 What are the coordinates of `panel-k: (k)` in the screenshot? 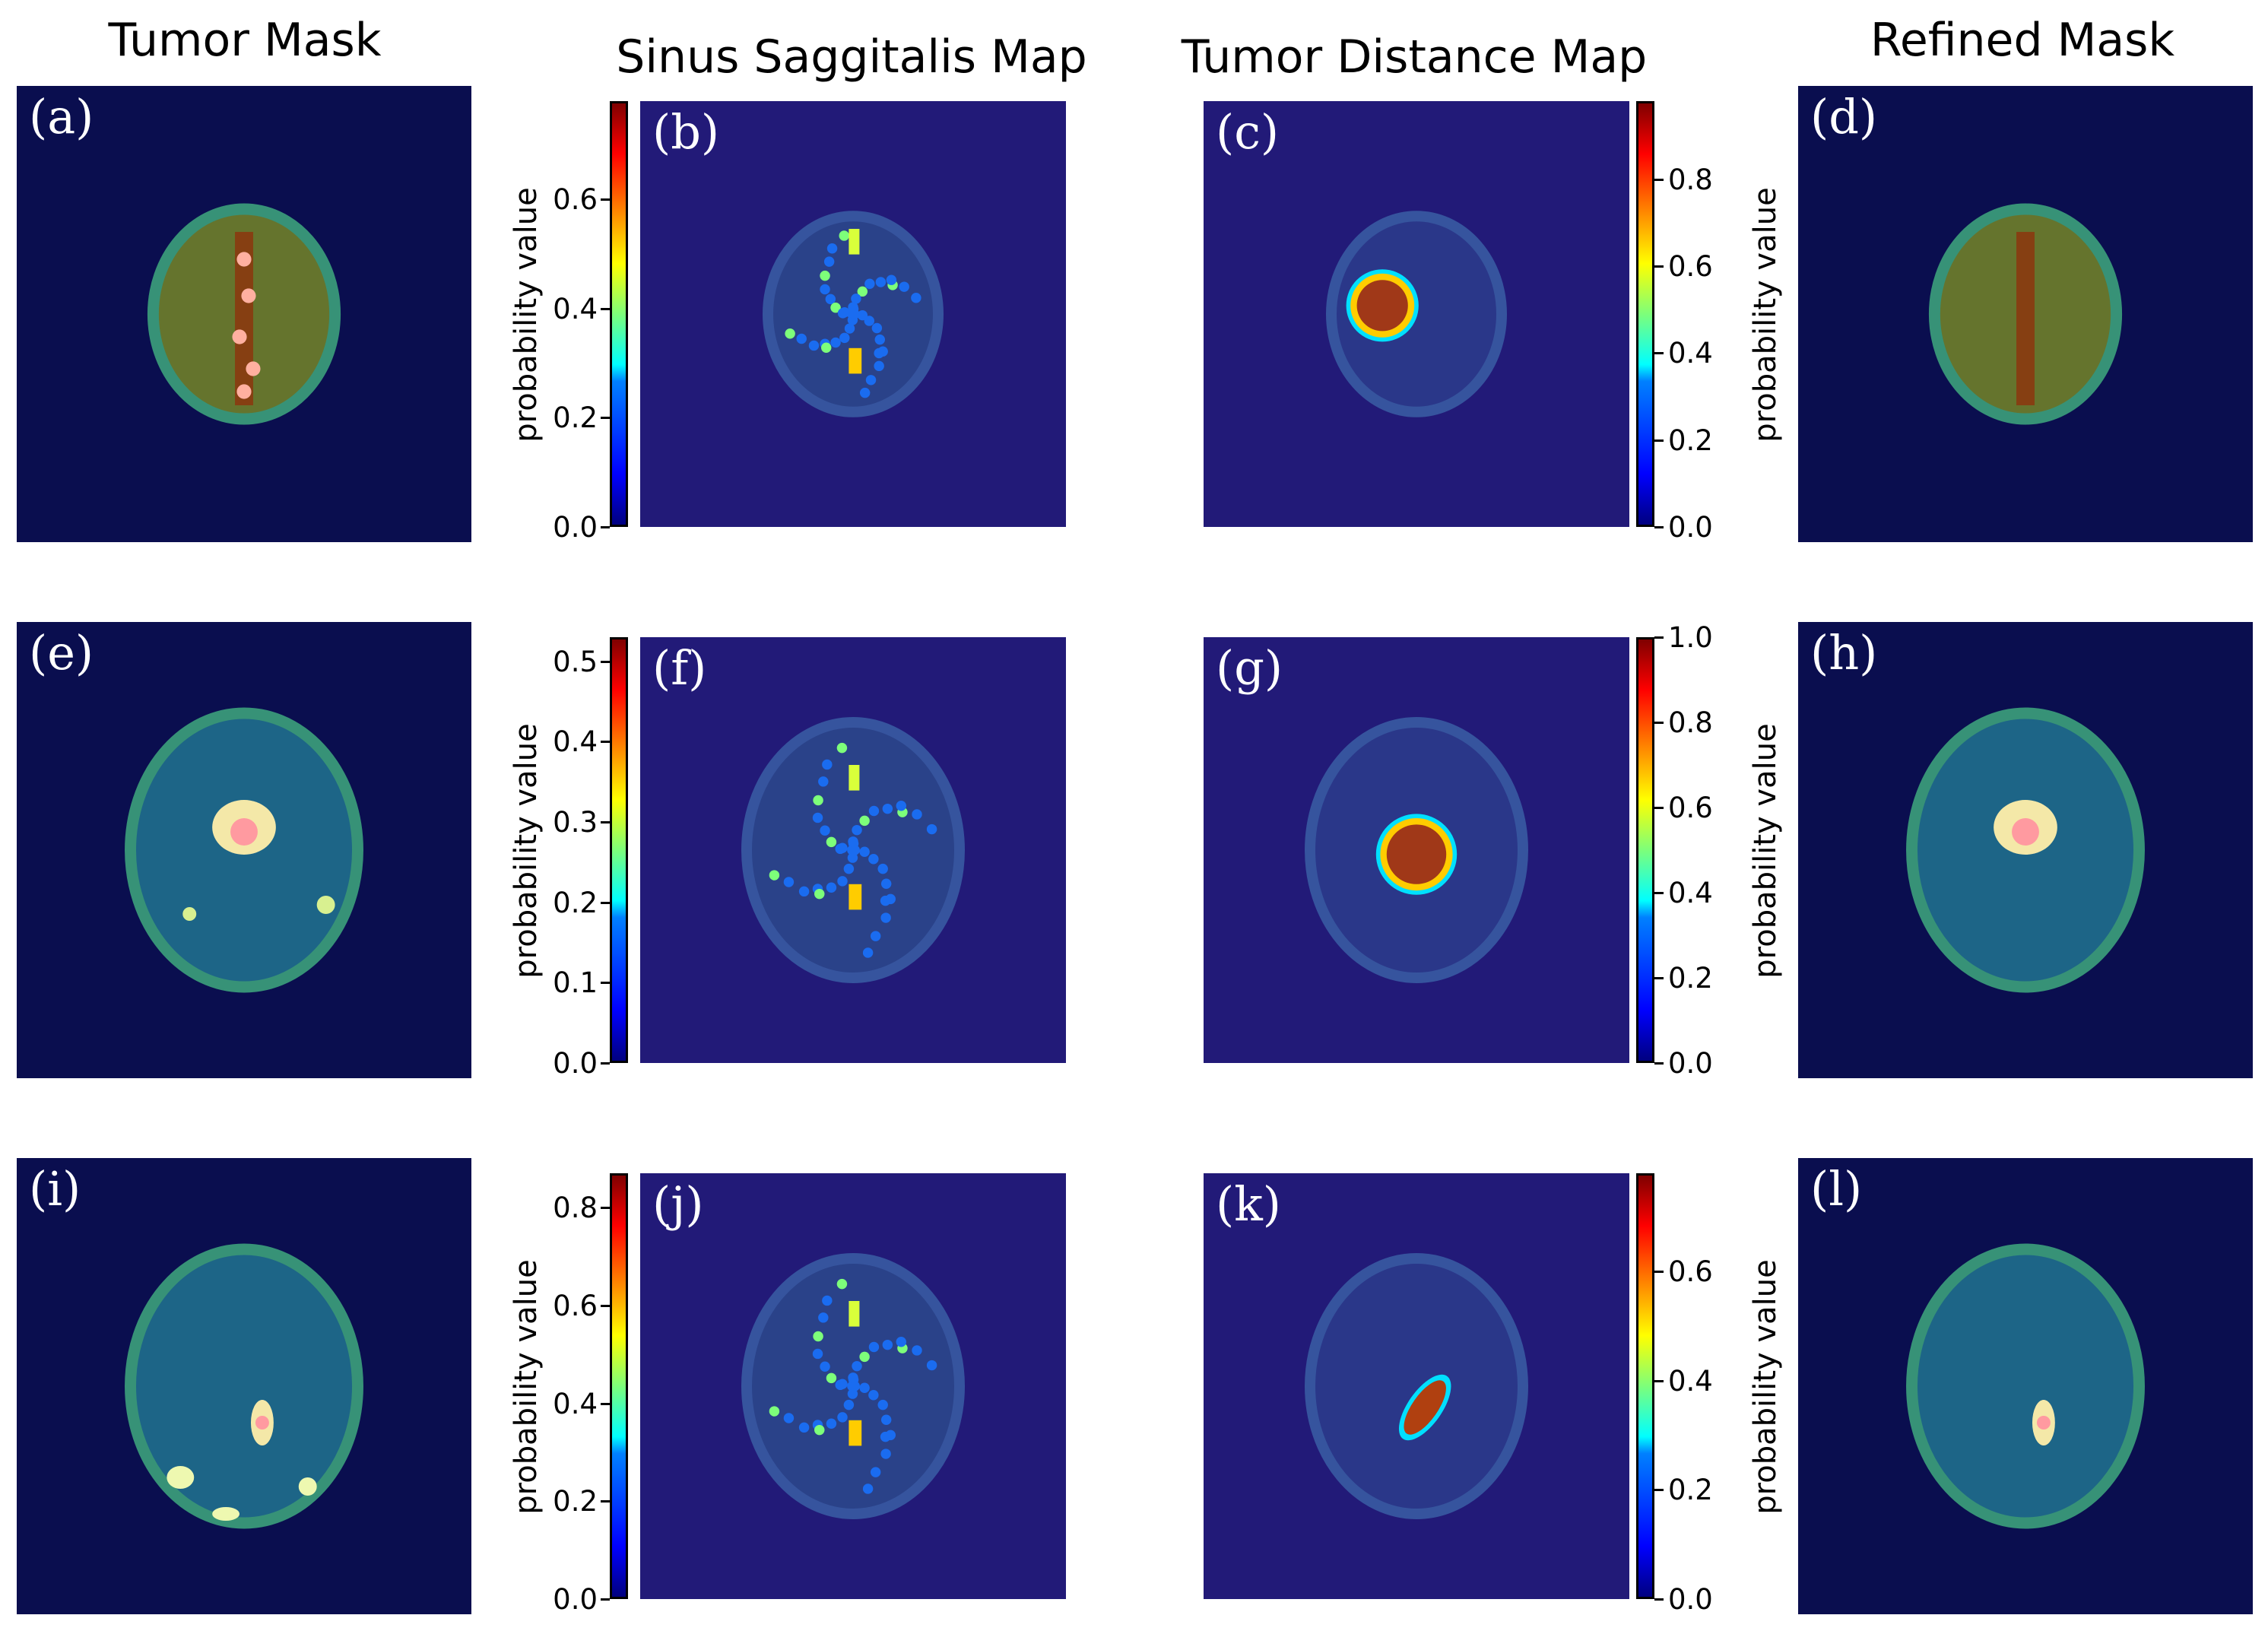 It's located at (1416, 1386).